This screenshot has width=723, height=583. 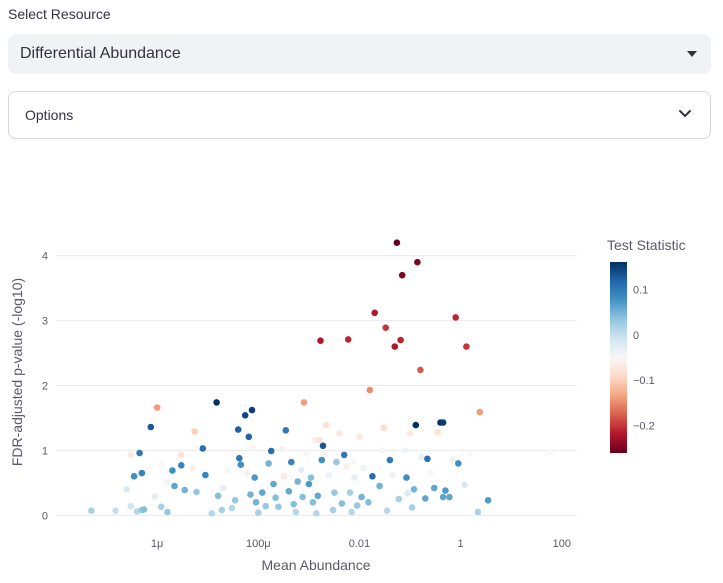 I want to click on y-tick-label: 2, so click(x=45, y=386).